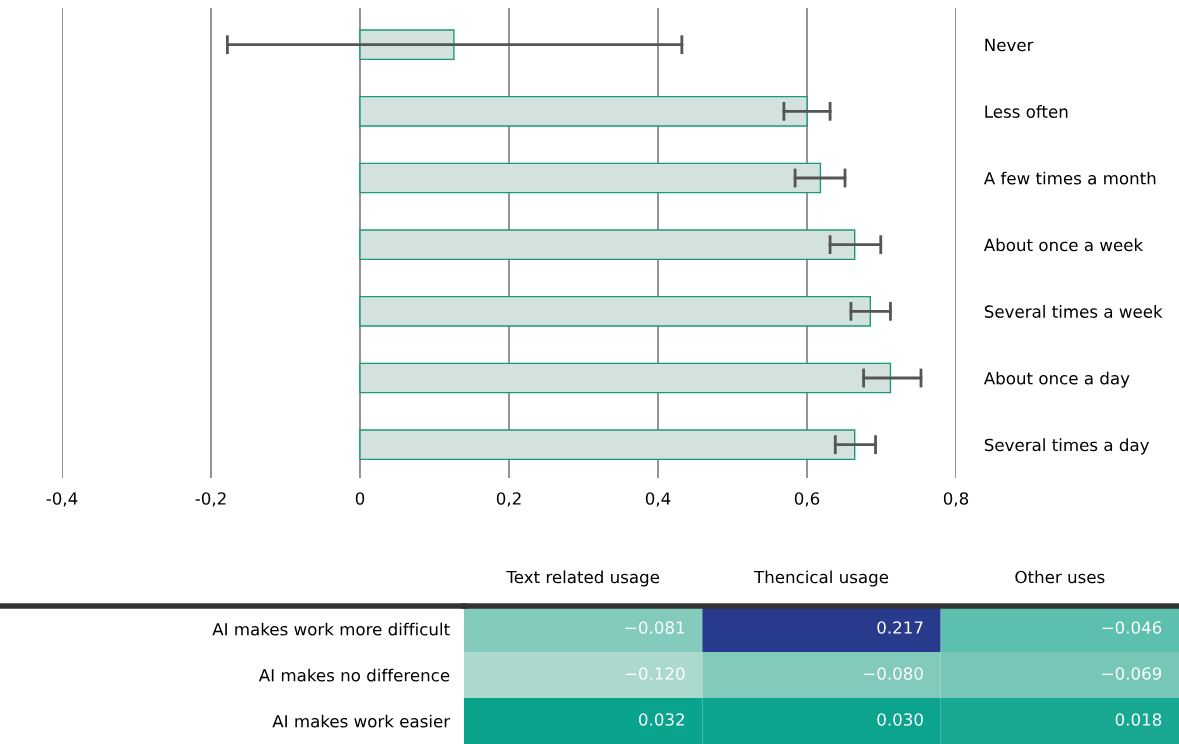  I want to click on y-tick-label: A few times a month, so click(1069, 178).